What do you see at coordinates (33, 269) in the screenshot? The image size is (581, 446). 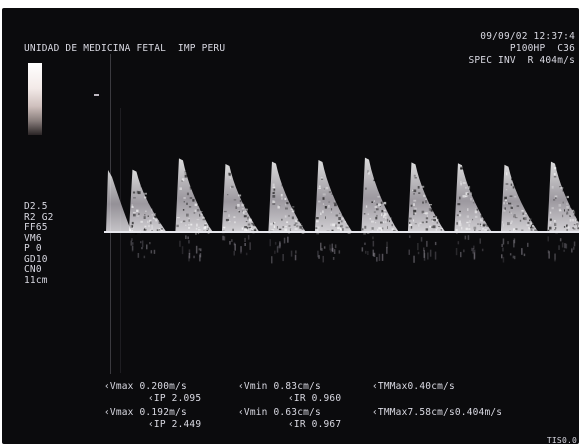 I see `setting-item: CN0` at bounding box center [33, 269].